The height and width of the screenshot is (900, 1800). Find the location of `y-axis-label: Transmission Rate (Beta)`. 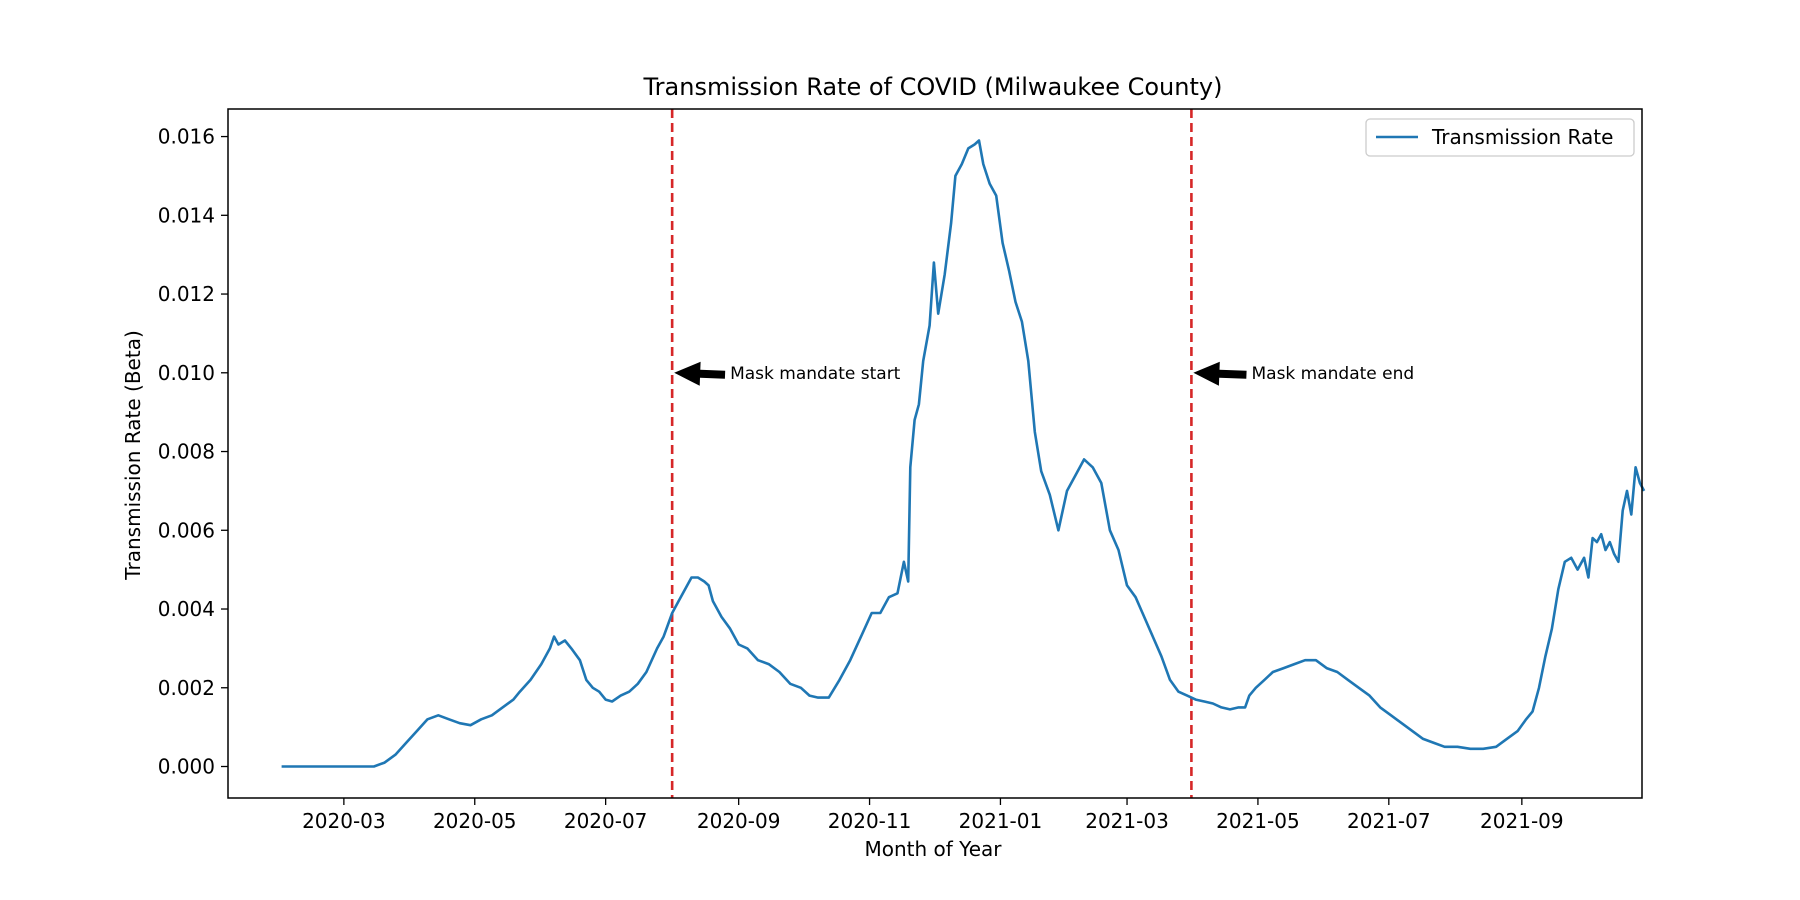

y-axis-label: Transmission Rate (Beta) is located at coordinates (133, 455).